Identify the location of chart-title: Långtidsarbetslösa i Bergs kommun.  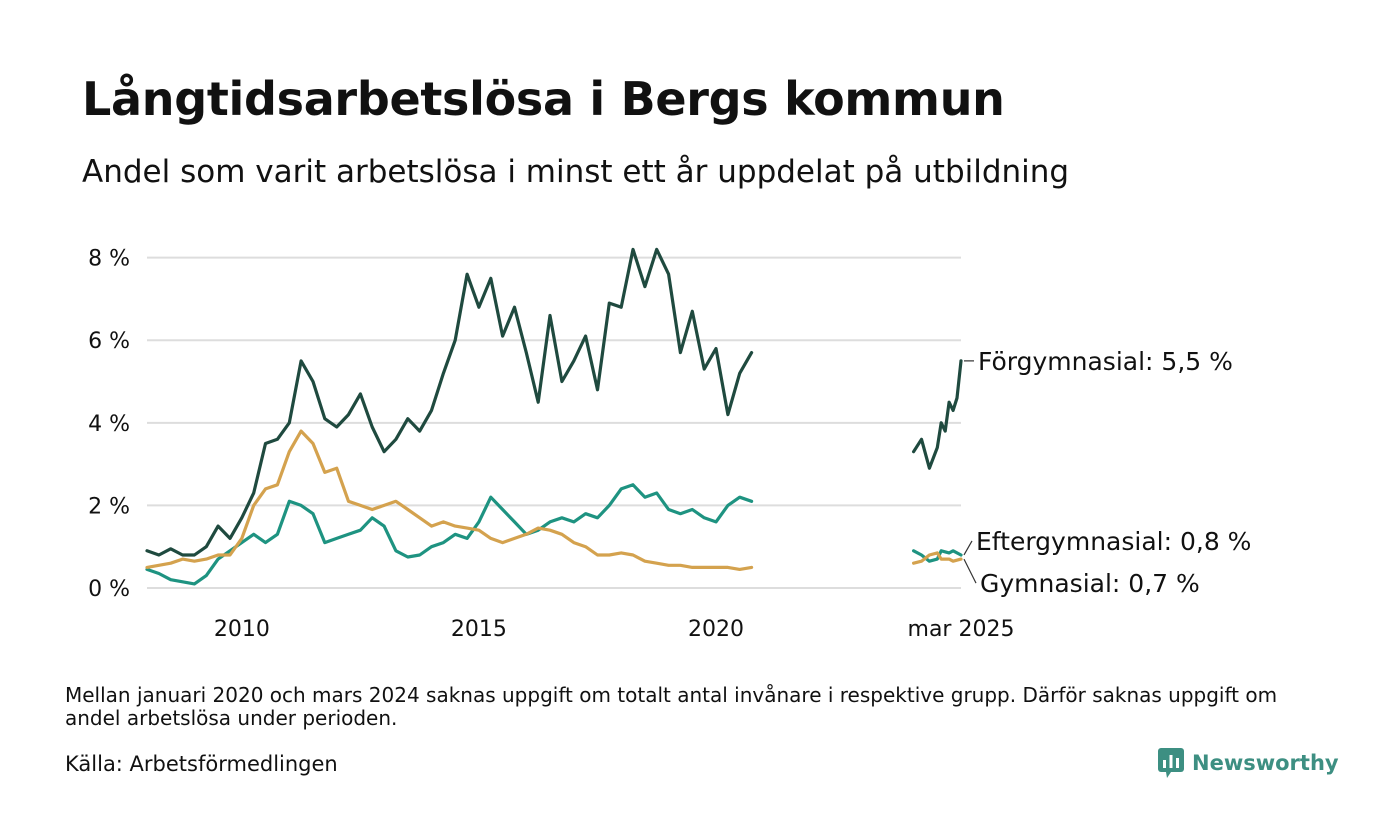
(543, 99).